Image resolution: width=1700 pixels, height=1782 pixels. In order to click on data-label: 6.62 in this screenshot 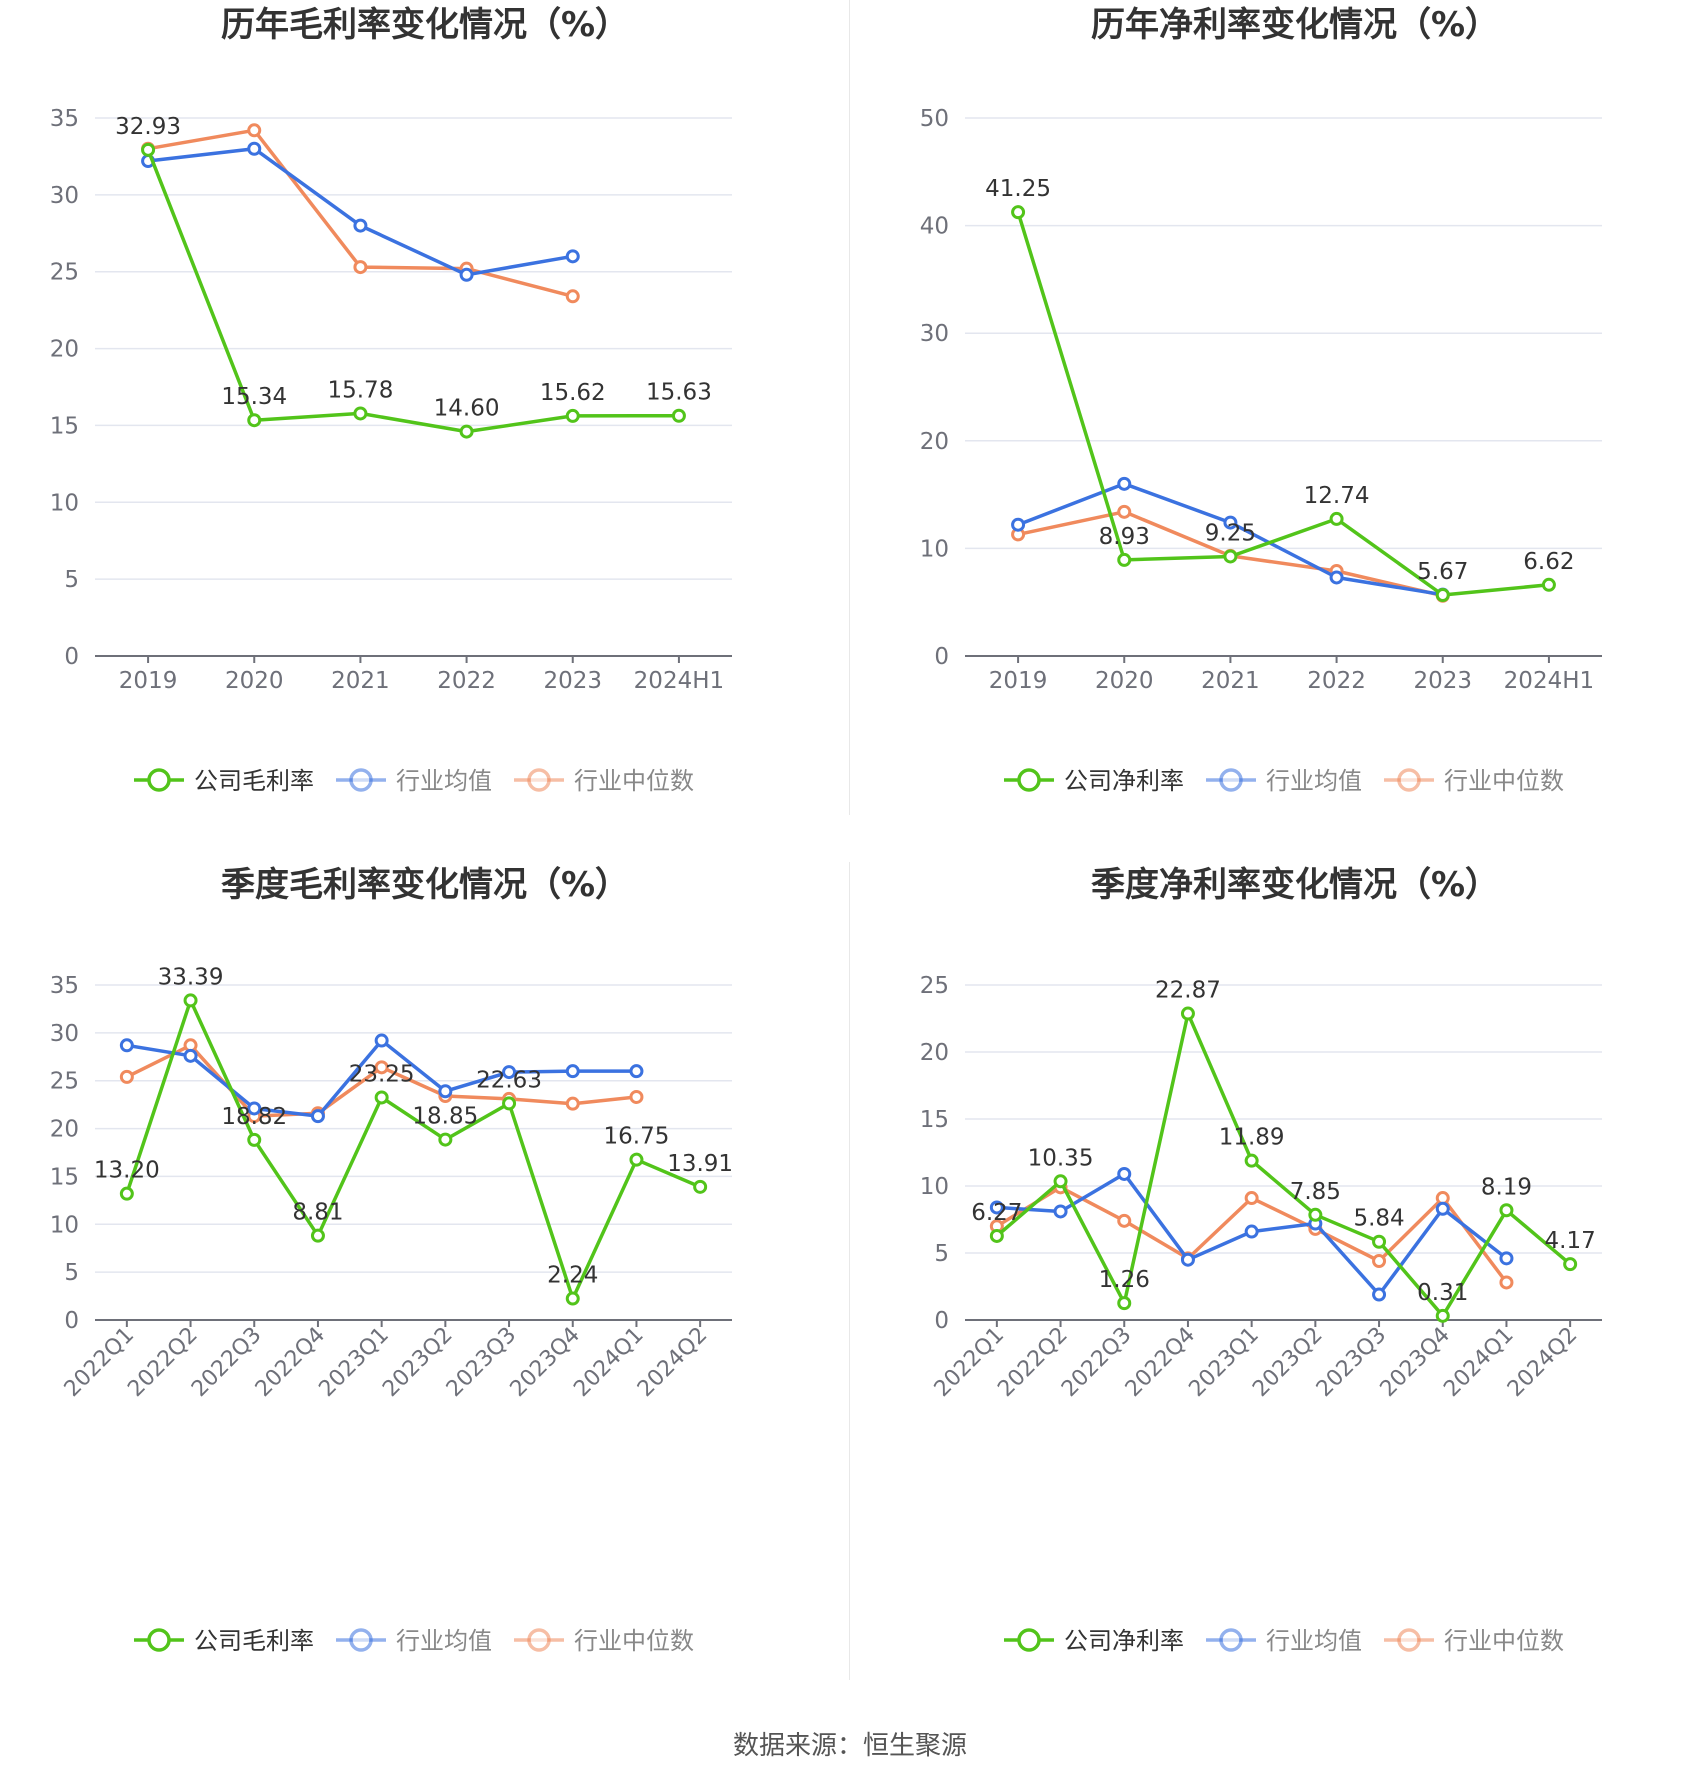, I will do `click(1548, 562)`.